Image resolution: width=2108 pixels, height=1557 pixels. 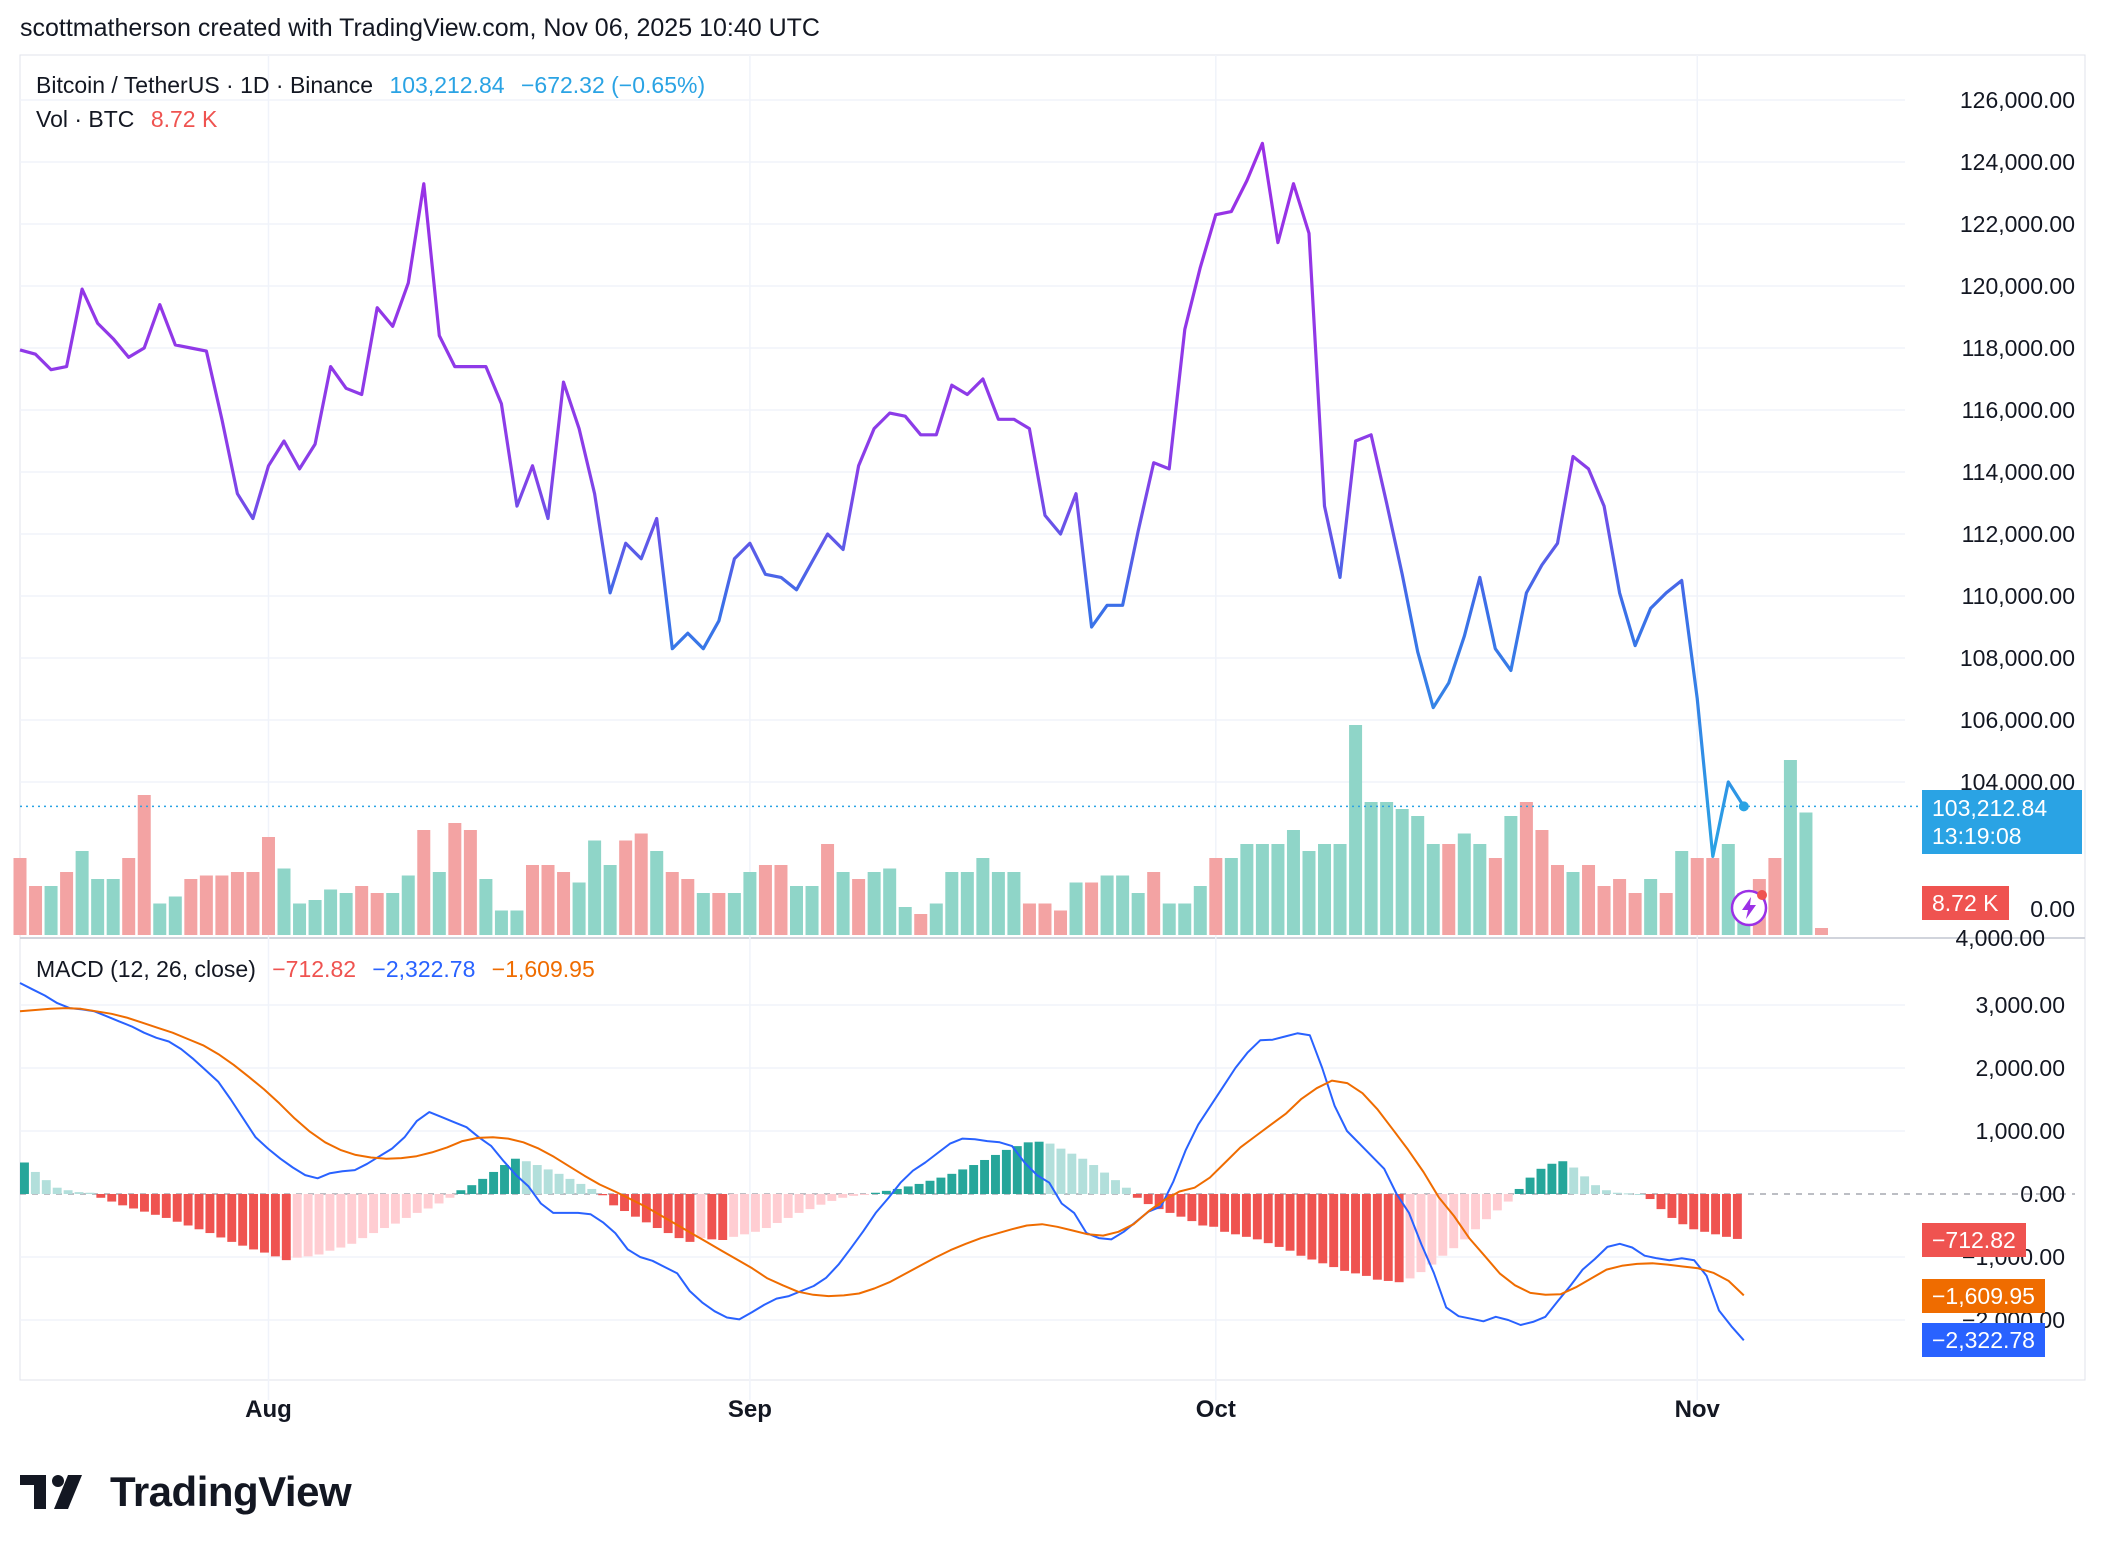 What do you see at coordinates (186, 1492) in the screenshot?
I see `tradingview-logo: TradingView` at bounding box center [186, 1492].